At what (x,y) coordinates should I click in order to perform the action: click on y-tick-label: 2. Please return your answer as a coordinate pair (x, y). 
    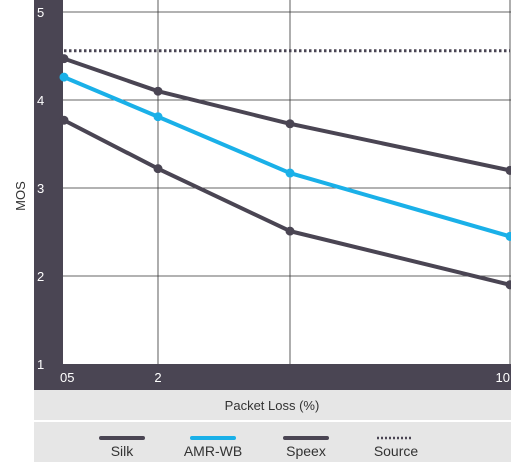
    Looking at the image, I should click on (40, 276).